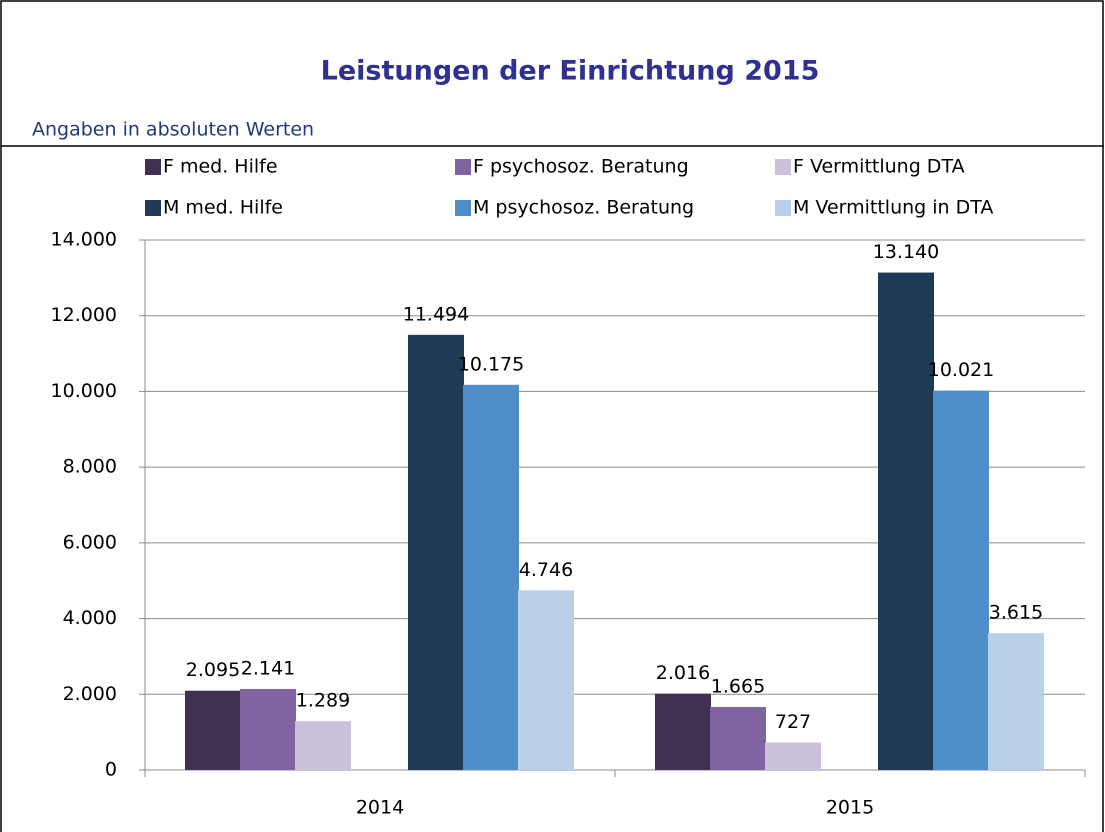 This screenshot has width=1105, height=832. I want to click on legend-label: M Vermittlung in DTA, so click(893, 208).